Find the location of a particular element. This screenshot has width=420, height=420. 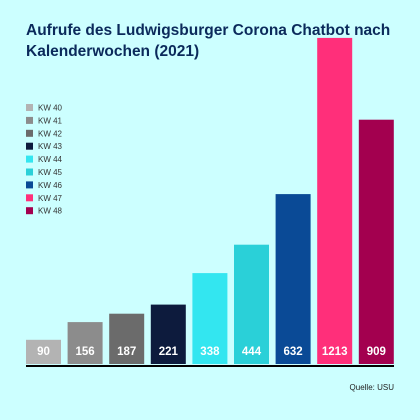

data-label: 187 is located at coordinates (126, 352).